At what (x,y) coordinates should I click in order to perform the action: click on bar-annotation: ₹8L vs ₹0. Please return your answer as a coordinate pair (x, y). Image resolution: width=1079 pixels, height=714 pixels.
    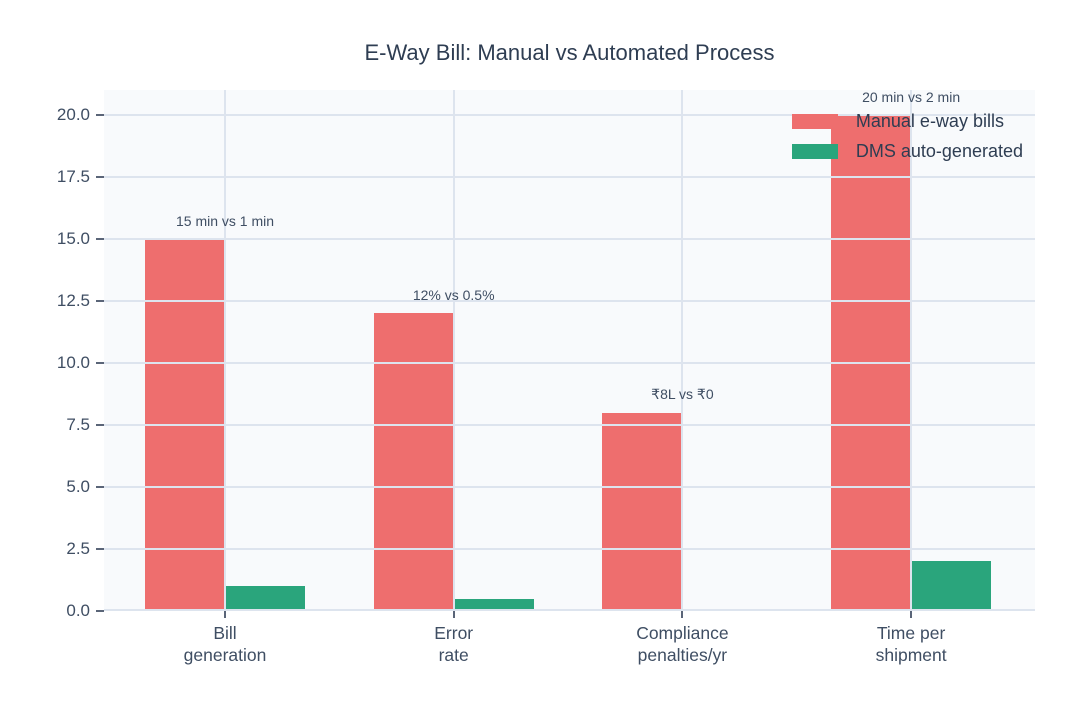
    Looking at the image, I should click on (682, 393).